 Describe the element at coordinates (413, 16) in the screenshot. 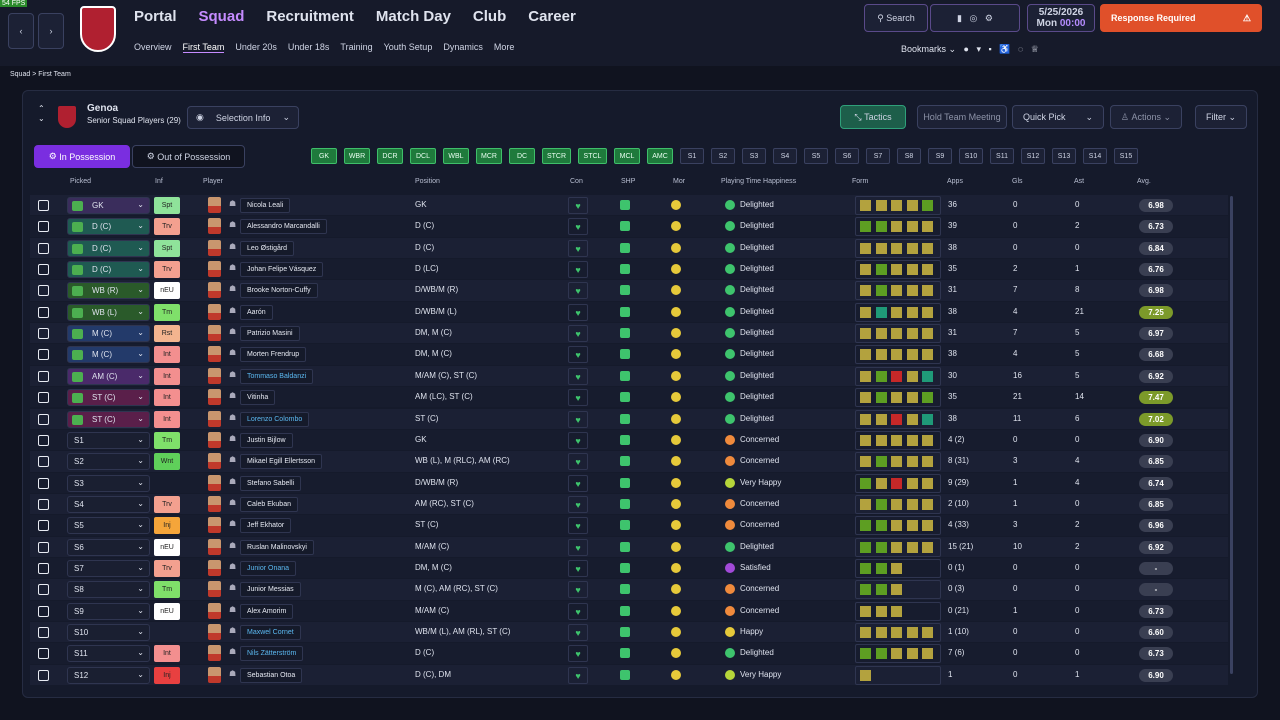

I see `nav-item: Match Day` at that location.